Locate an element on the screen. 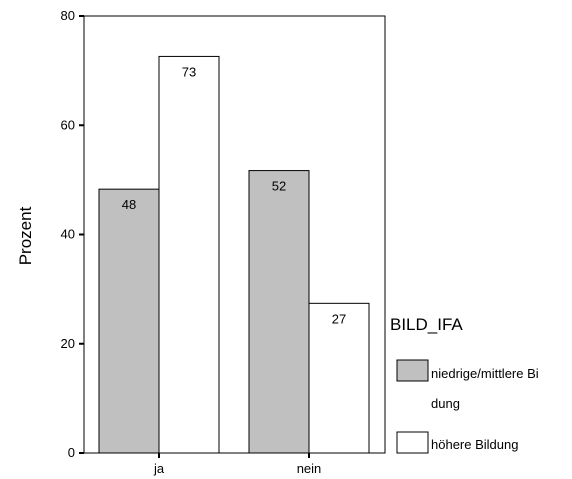 This screenshot has height=479, width=572. legend-label-series-1-line-0: höhere Bildung is located at coordinates (474, 444).